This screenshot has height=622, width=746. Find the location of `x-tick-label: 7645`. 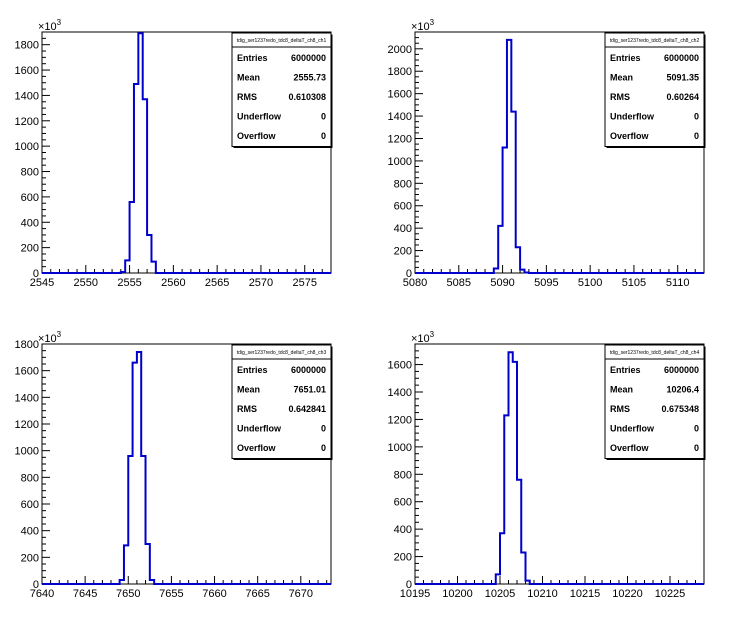

x-tick-label: 7645 is located at coordinates (85, 594).